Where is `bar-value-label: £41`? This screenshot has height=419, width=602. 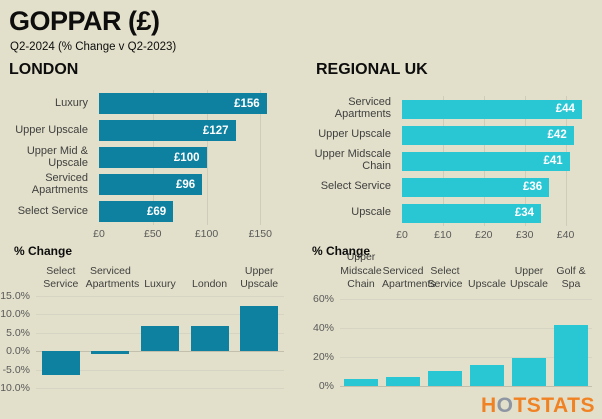 bar-value-label: £41 is located at coordinates (553, 161).